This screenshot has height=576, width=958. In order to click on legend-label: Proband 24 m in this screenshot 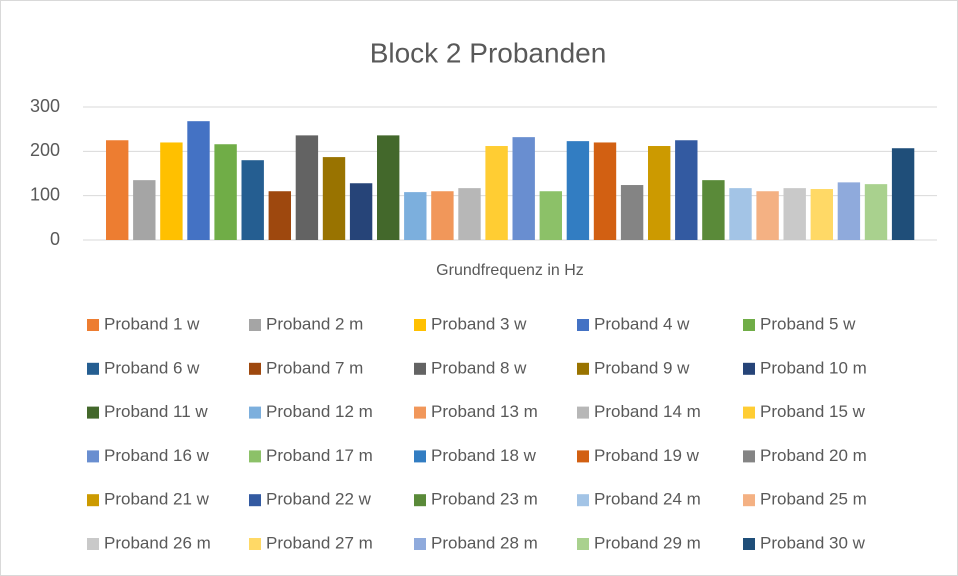, I will do `click(647, 499)`.